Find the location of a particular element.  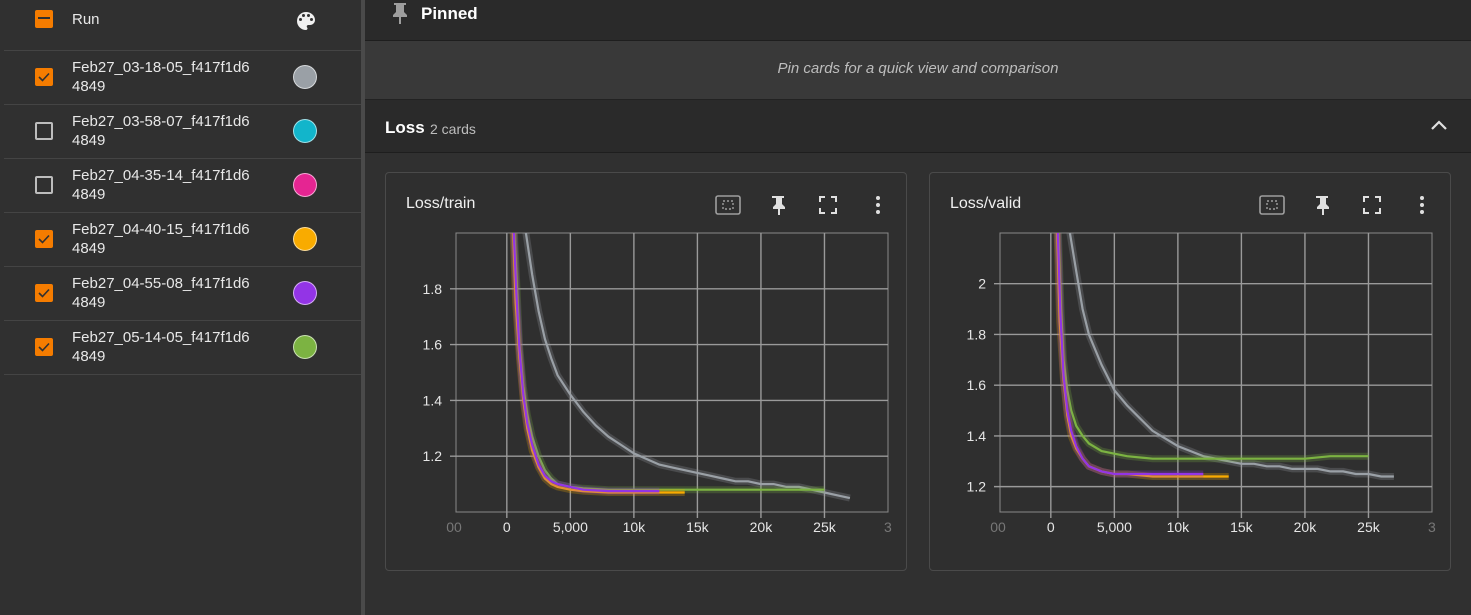

y-tick-label: 2 is located at coordinates (982, 284).